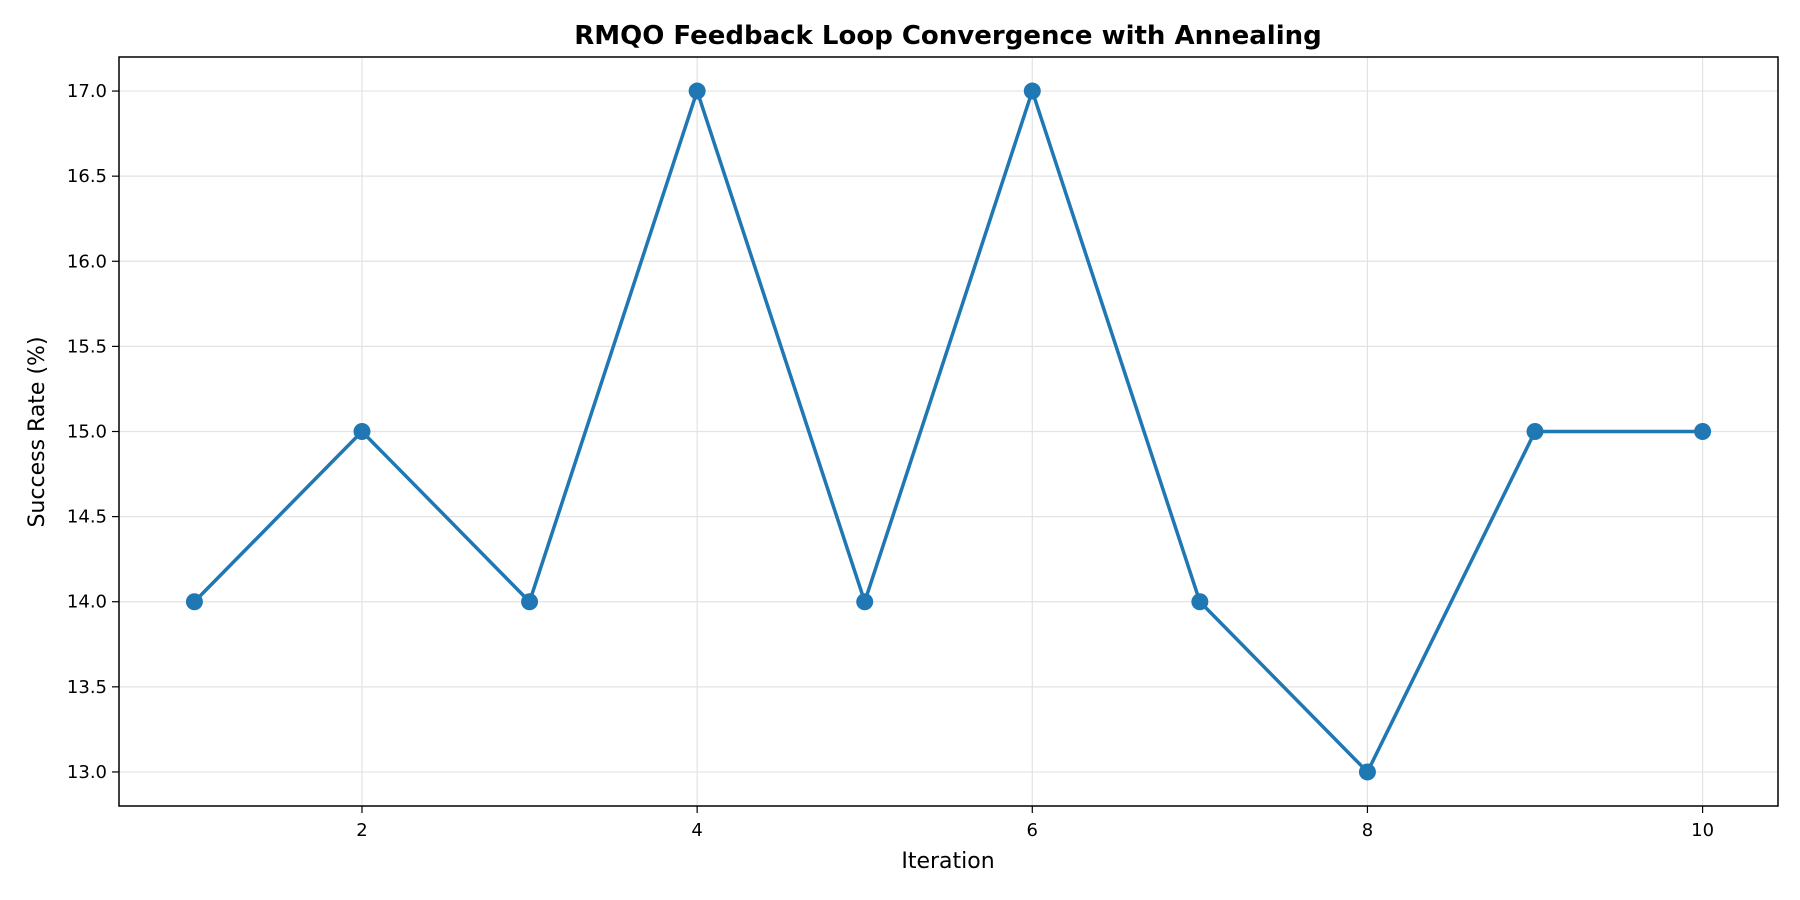 This screenshot has width=1800, height=900. Describe the element at coordinates (361, 830) in the screenshot. I see `x-tick-label: 2` at that location.